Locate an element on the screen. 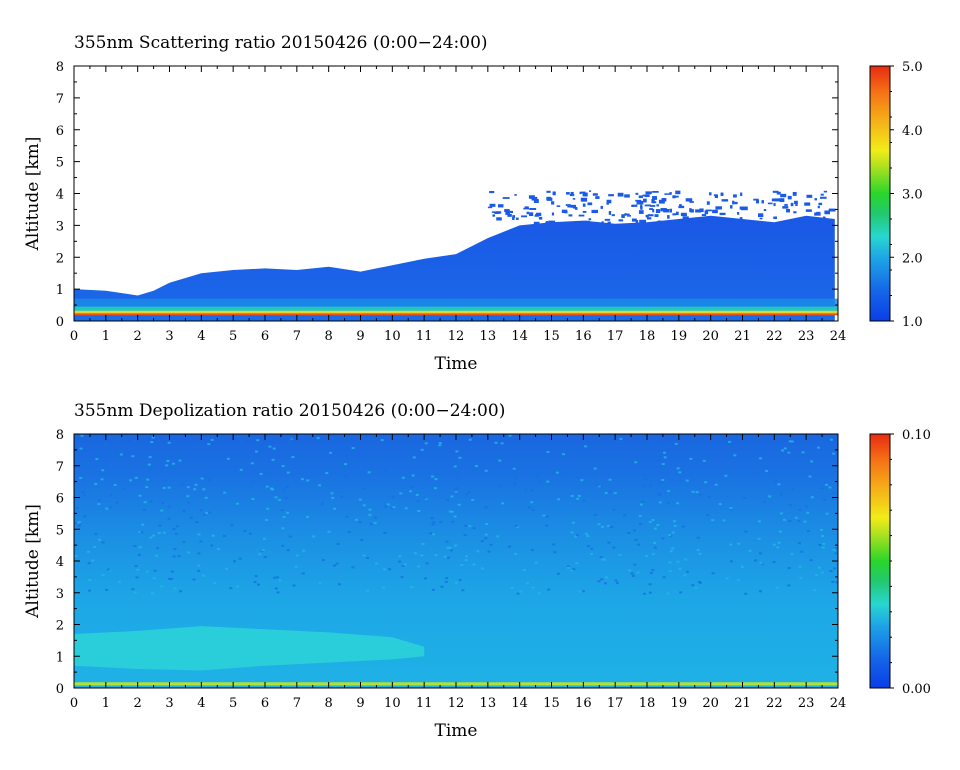 The image size is (960, 770). y-tick-label: 1 is located at coordinates (60, 657).